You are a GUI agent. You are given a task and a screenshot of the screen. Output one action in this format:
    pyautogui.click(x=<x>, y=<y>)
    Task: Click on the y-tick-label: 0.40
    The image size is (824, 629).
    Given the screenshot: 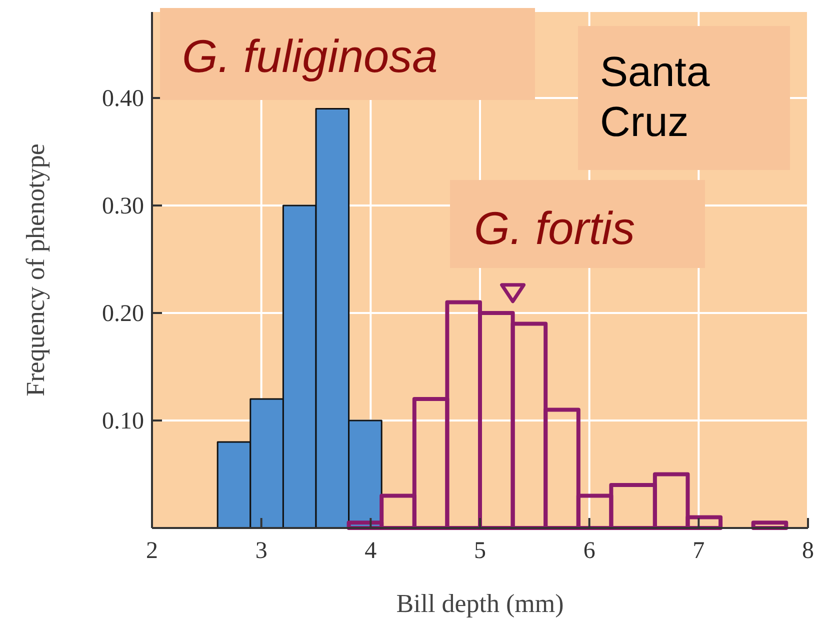 What is the action you would take?
    pyautogui.click(x=123, y=99)
    